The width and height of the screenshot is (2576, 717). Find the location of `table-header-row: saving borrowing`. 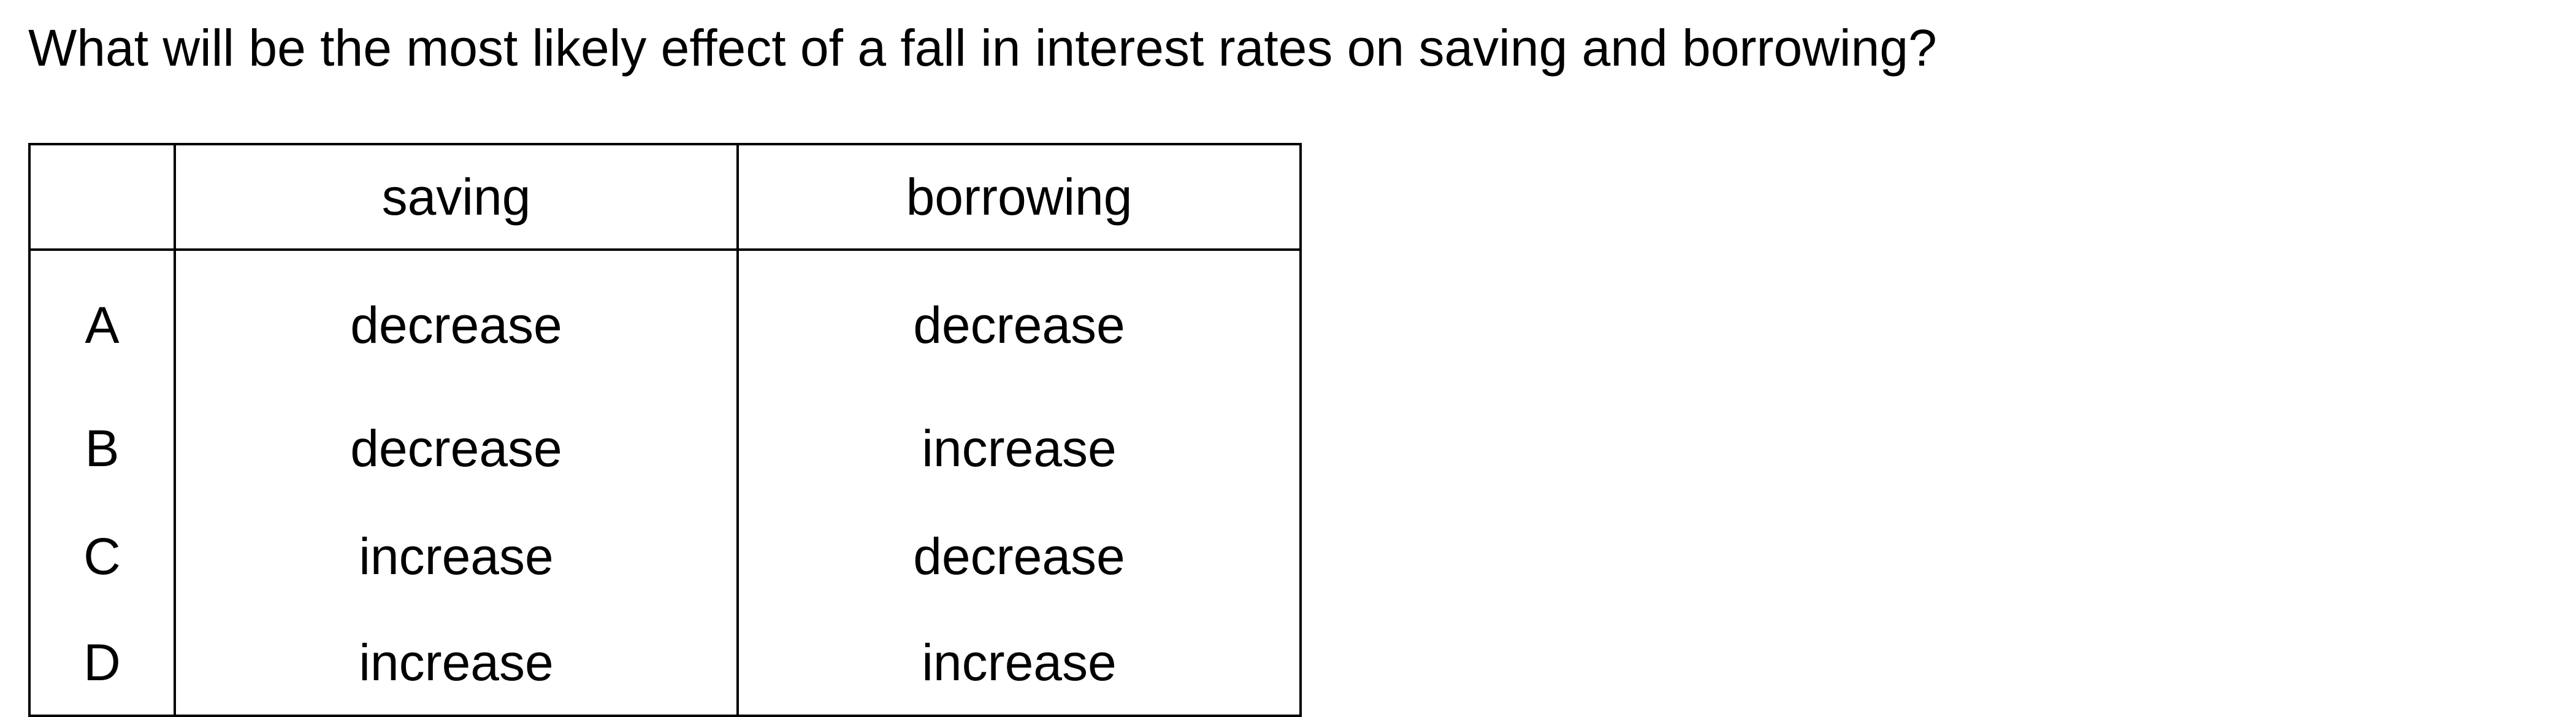

table-header-row: saving borrowing is located at coordinates (665, 197).